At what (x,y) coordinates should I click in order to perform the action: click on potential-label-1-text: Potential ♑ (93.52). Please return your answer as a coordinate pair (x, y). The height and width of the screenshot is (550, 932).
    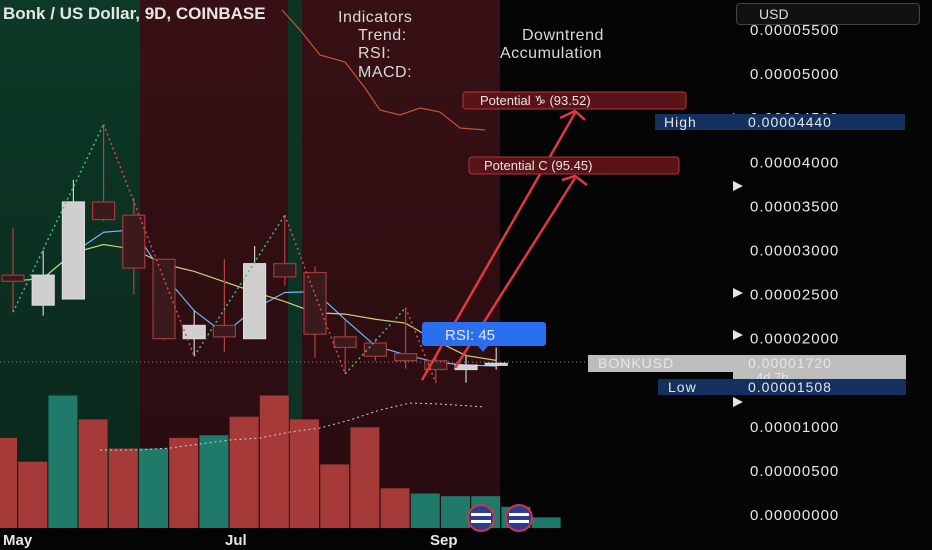
    Looking at the image, I should click on (535, 100).